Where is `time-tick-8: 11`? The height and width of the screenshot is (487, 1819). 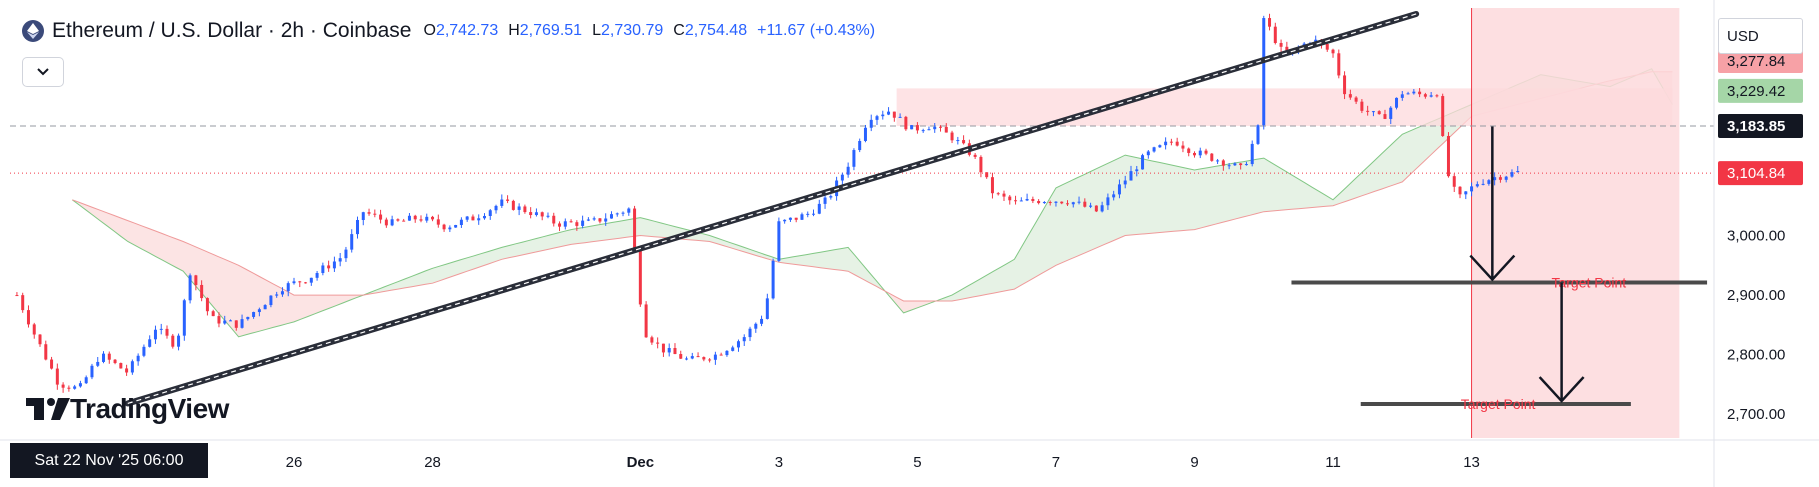 time-tick-8: 11 is located at coordinates (1333, 462).